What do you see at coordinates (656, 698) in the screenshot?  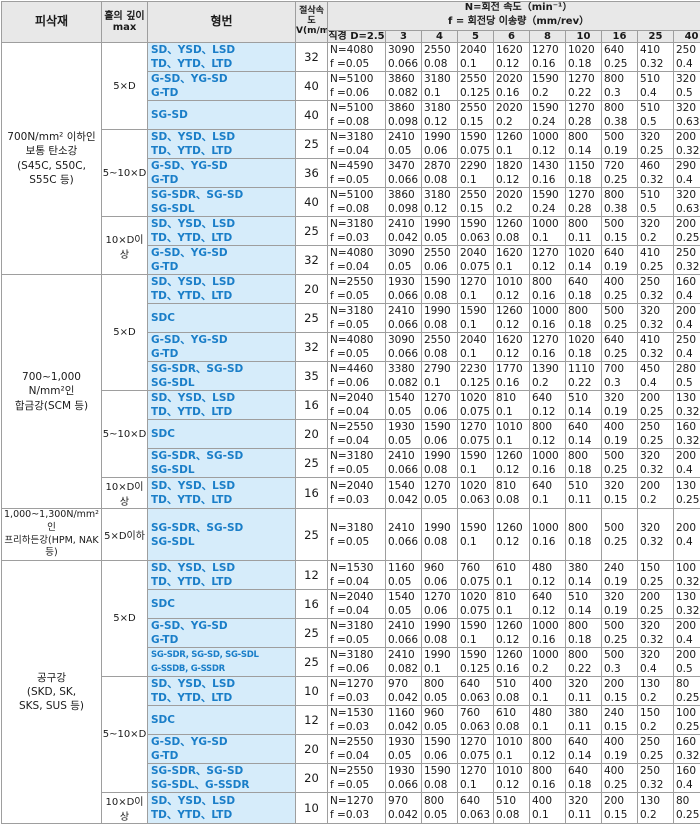 I see `feed-value: 0.2` at bounding box center [656, 698].